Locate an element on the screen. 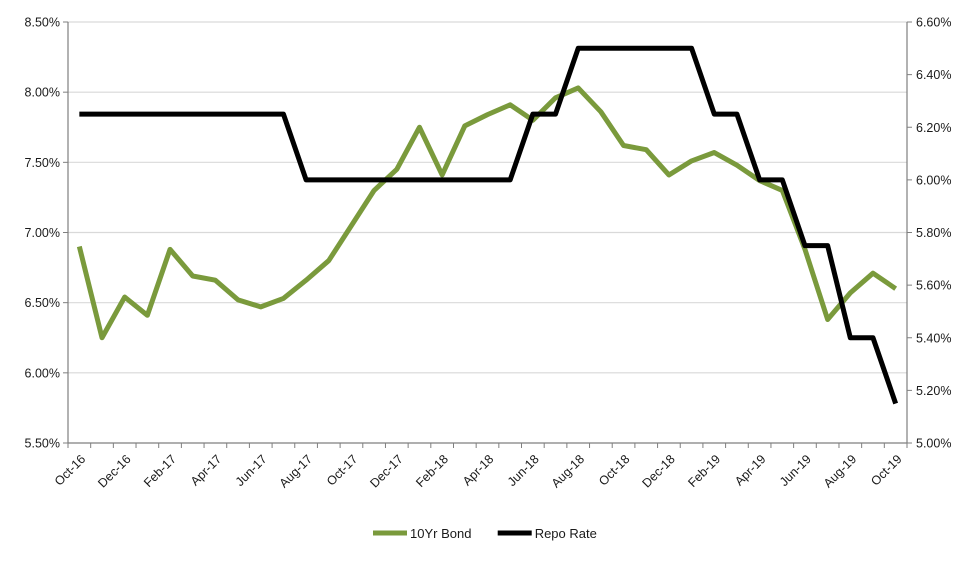  left-tick-label: 6.50% is located at coordinates (42, 303).